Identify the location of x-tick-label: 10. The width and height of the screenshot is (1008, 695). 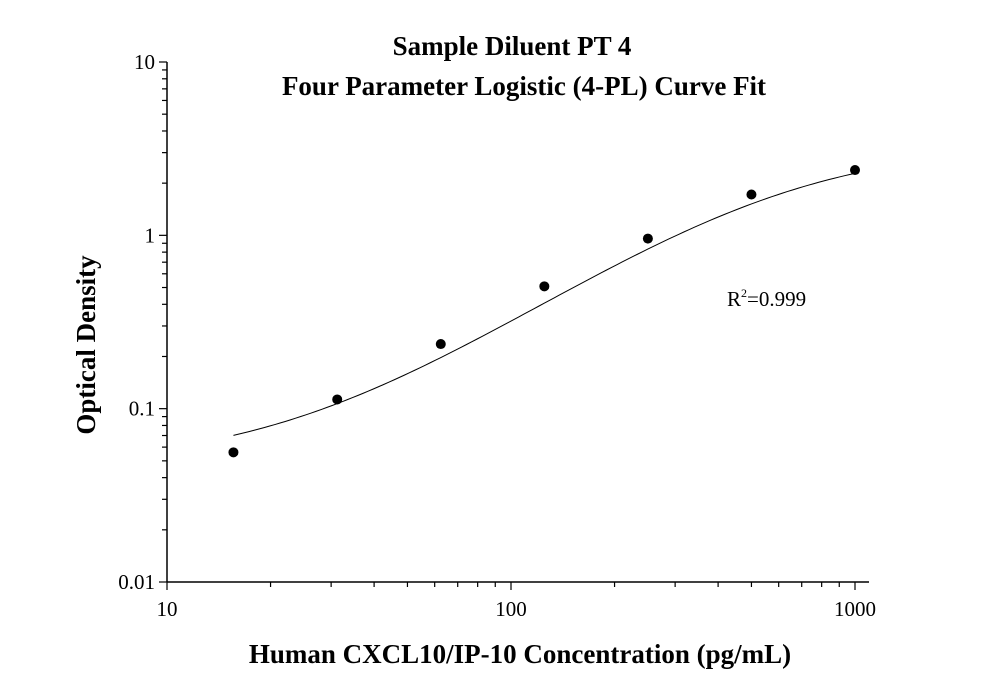
(167, 609).